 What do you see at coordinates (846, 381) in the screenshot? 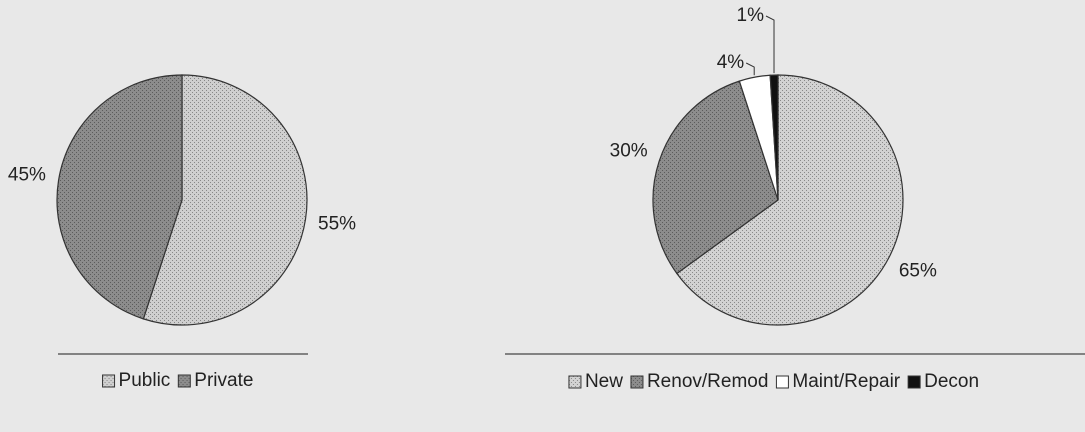
I see `legend-label: Maint/Repair` at bounding box center [846, 381].